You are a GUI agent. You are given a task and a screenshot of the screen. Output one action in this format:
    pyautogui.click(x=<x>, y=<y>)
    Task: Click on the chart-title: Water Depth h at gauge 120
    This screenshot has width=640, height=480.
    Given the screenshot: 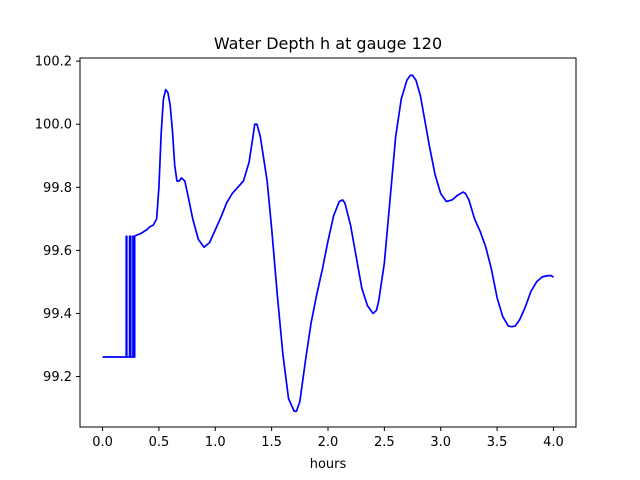 What is the action you would take?
    pyautogui.click(x=328, y=43)
    